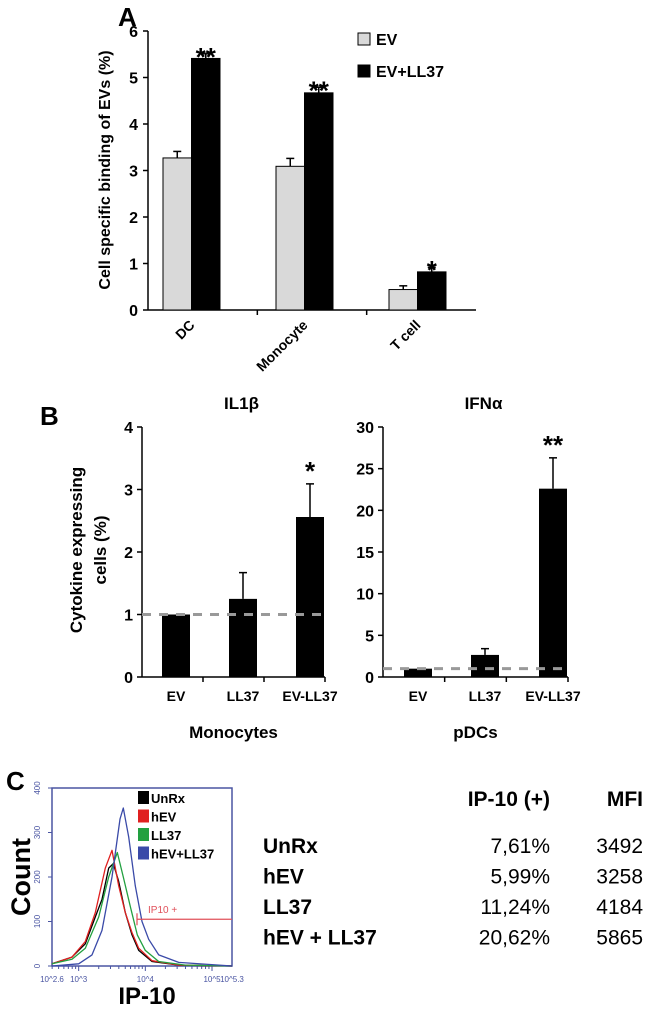  What do you see at coordinates (484, 403) in the screenshot?
I see `chart-title: IFNα` at bounding box center [484, 403].